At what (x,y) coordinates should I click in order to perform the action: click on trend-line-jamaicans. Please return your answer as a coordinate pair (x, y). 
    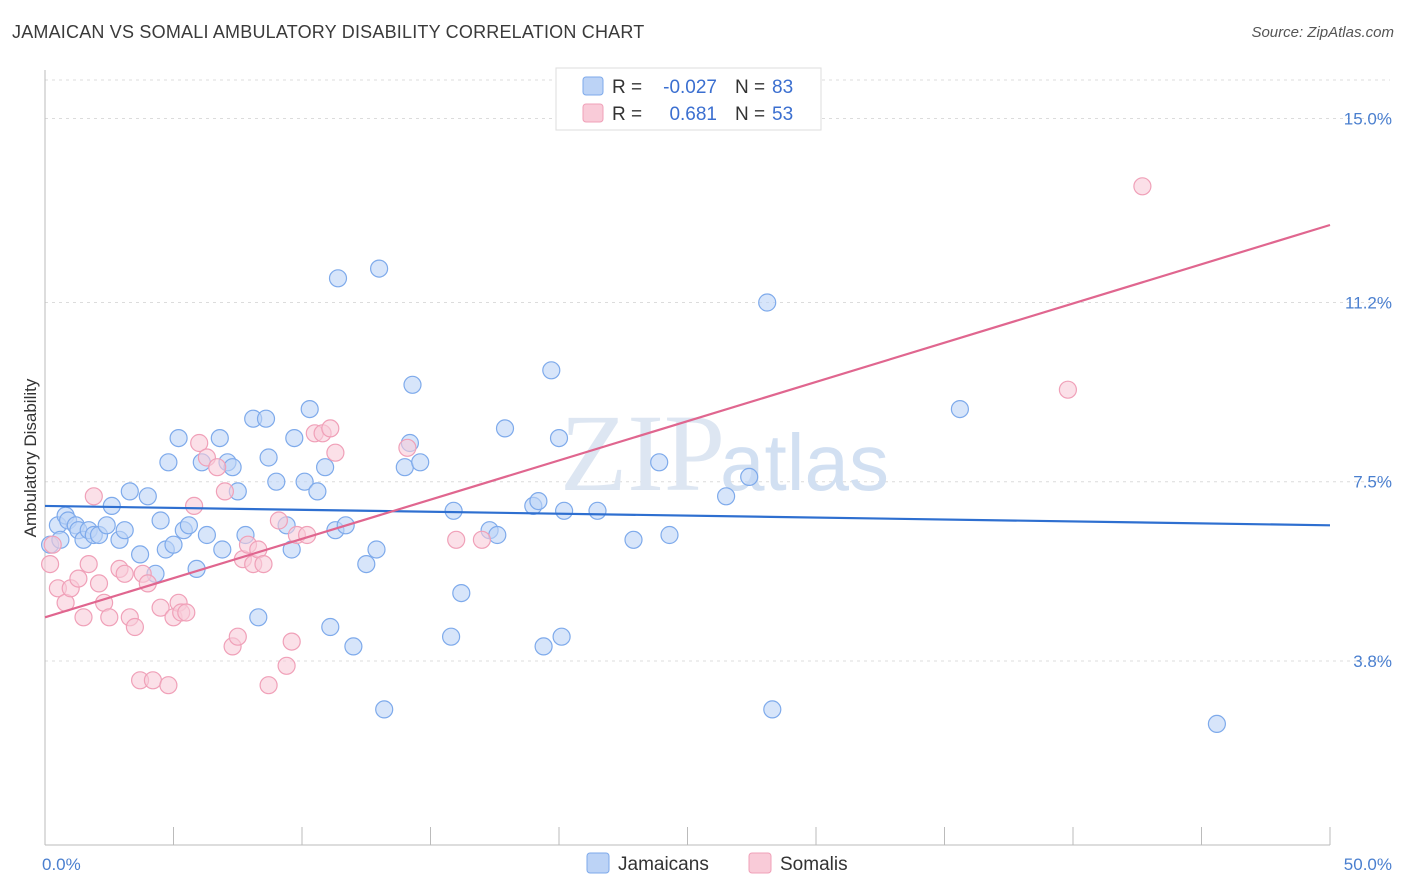
    Looking at the image, I should click on (687, 515).